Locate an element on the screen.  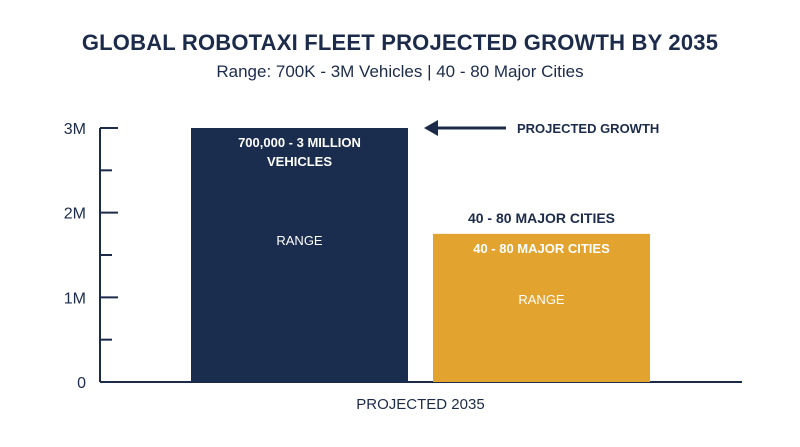
x-category-label: PROJECTED 2035 is located at coordinates (420, 404).